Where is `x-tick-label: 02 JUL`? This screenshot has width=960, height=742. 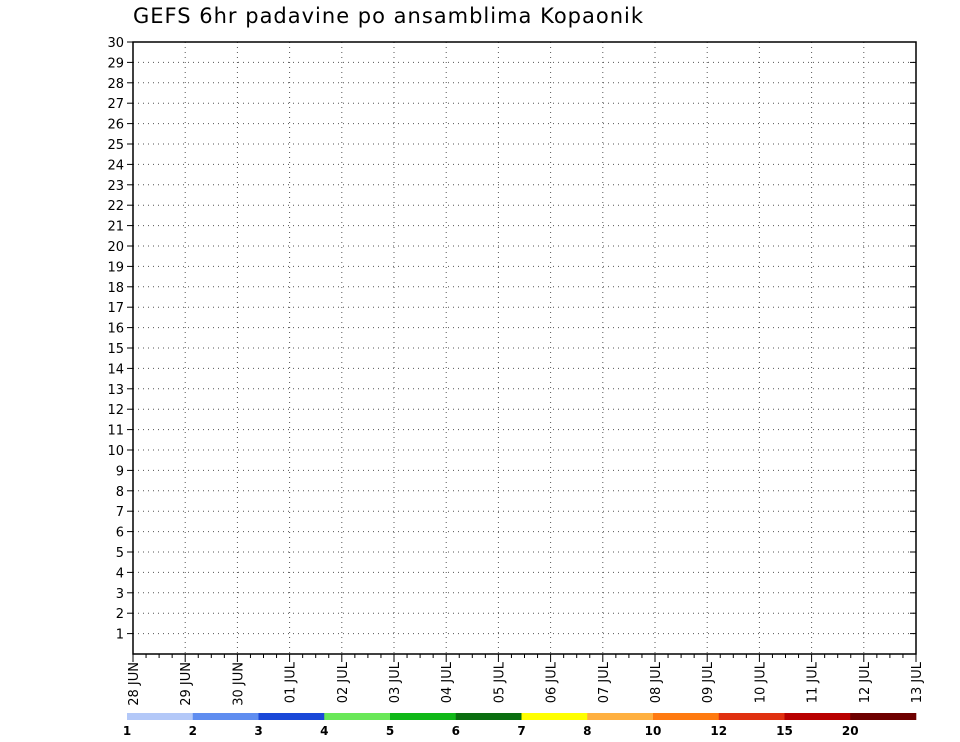 x-tick-label: 02 JUL is located at coordinates (343, 682).